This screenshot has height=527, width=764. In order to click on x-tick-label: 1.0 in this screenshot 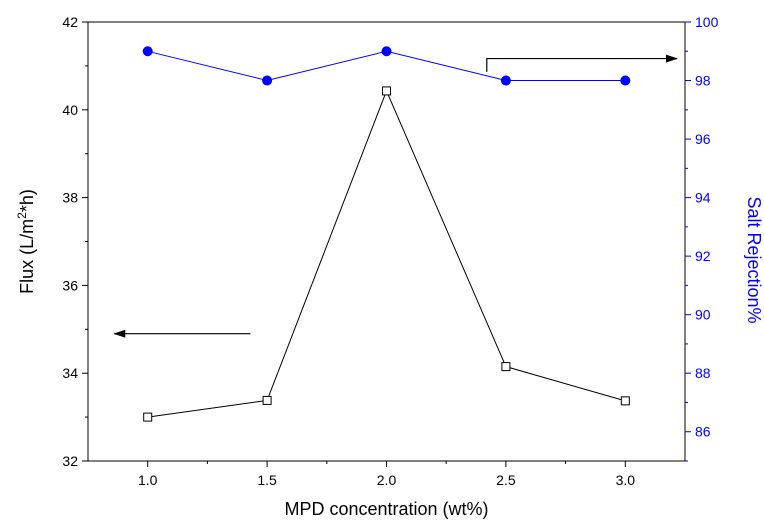, I will do `click(148, 480)`.